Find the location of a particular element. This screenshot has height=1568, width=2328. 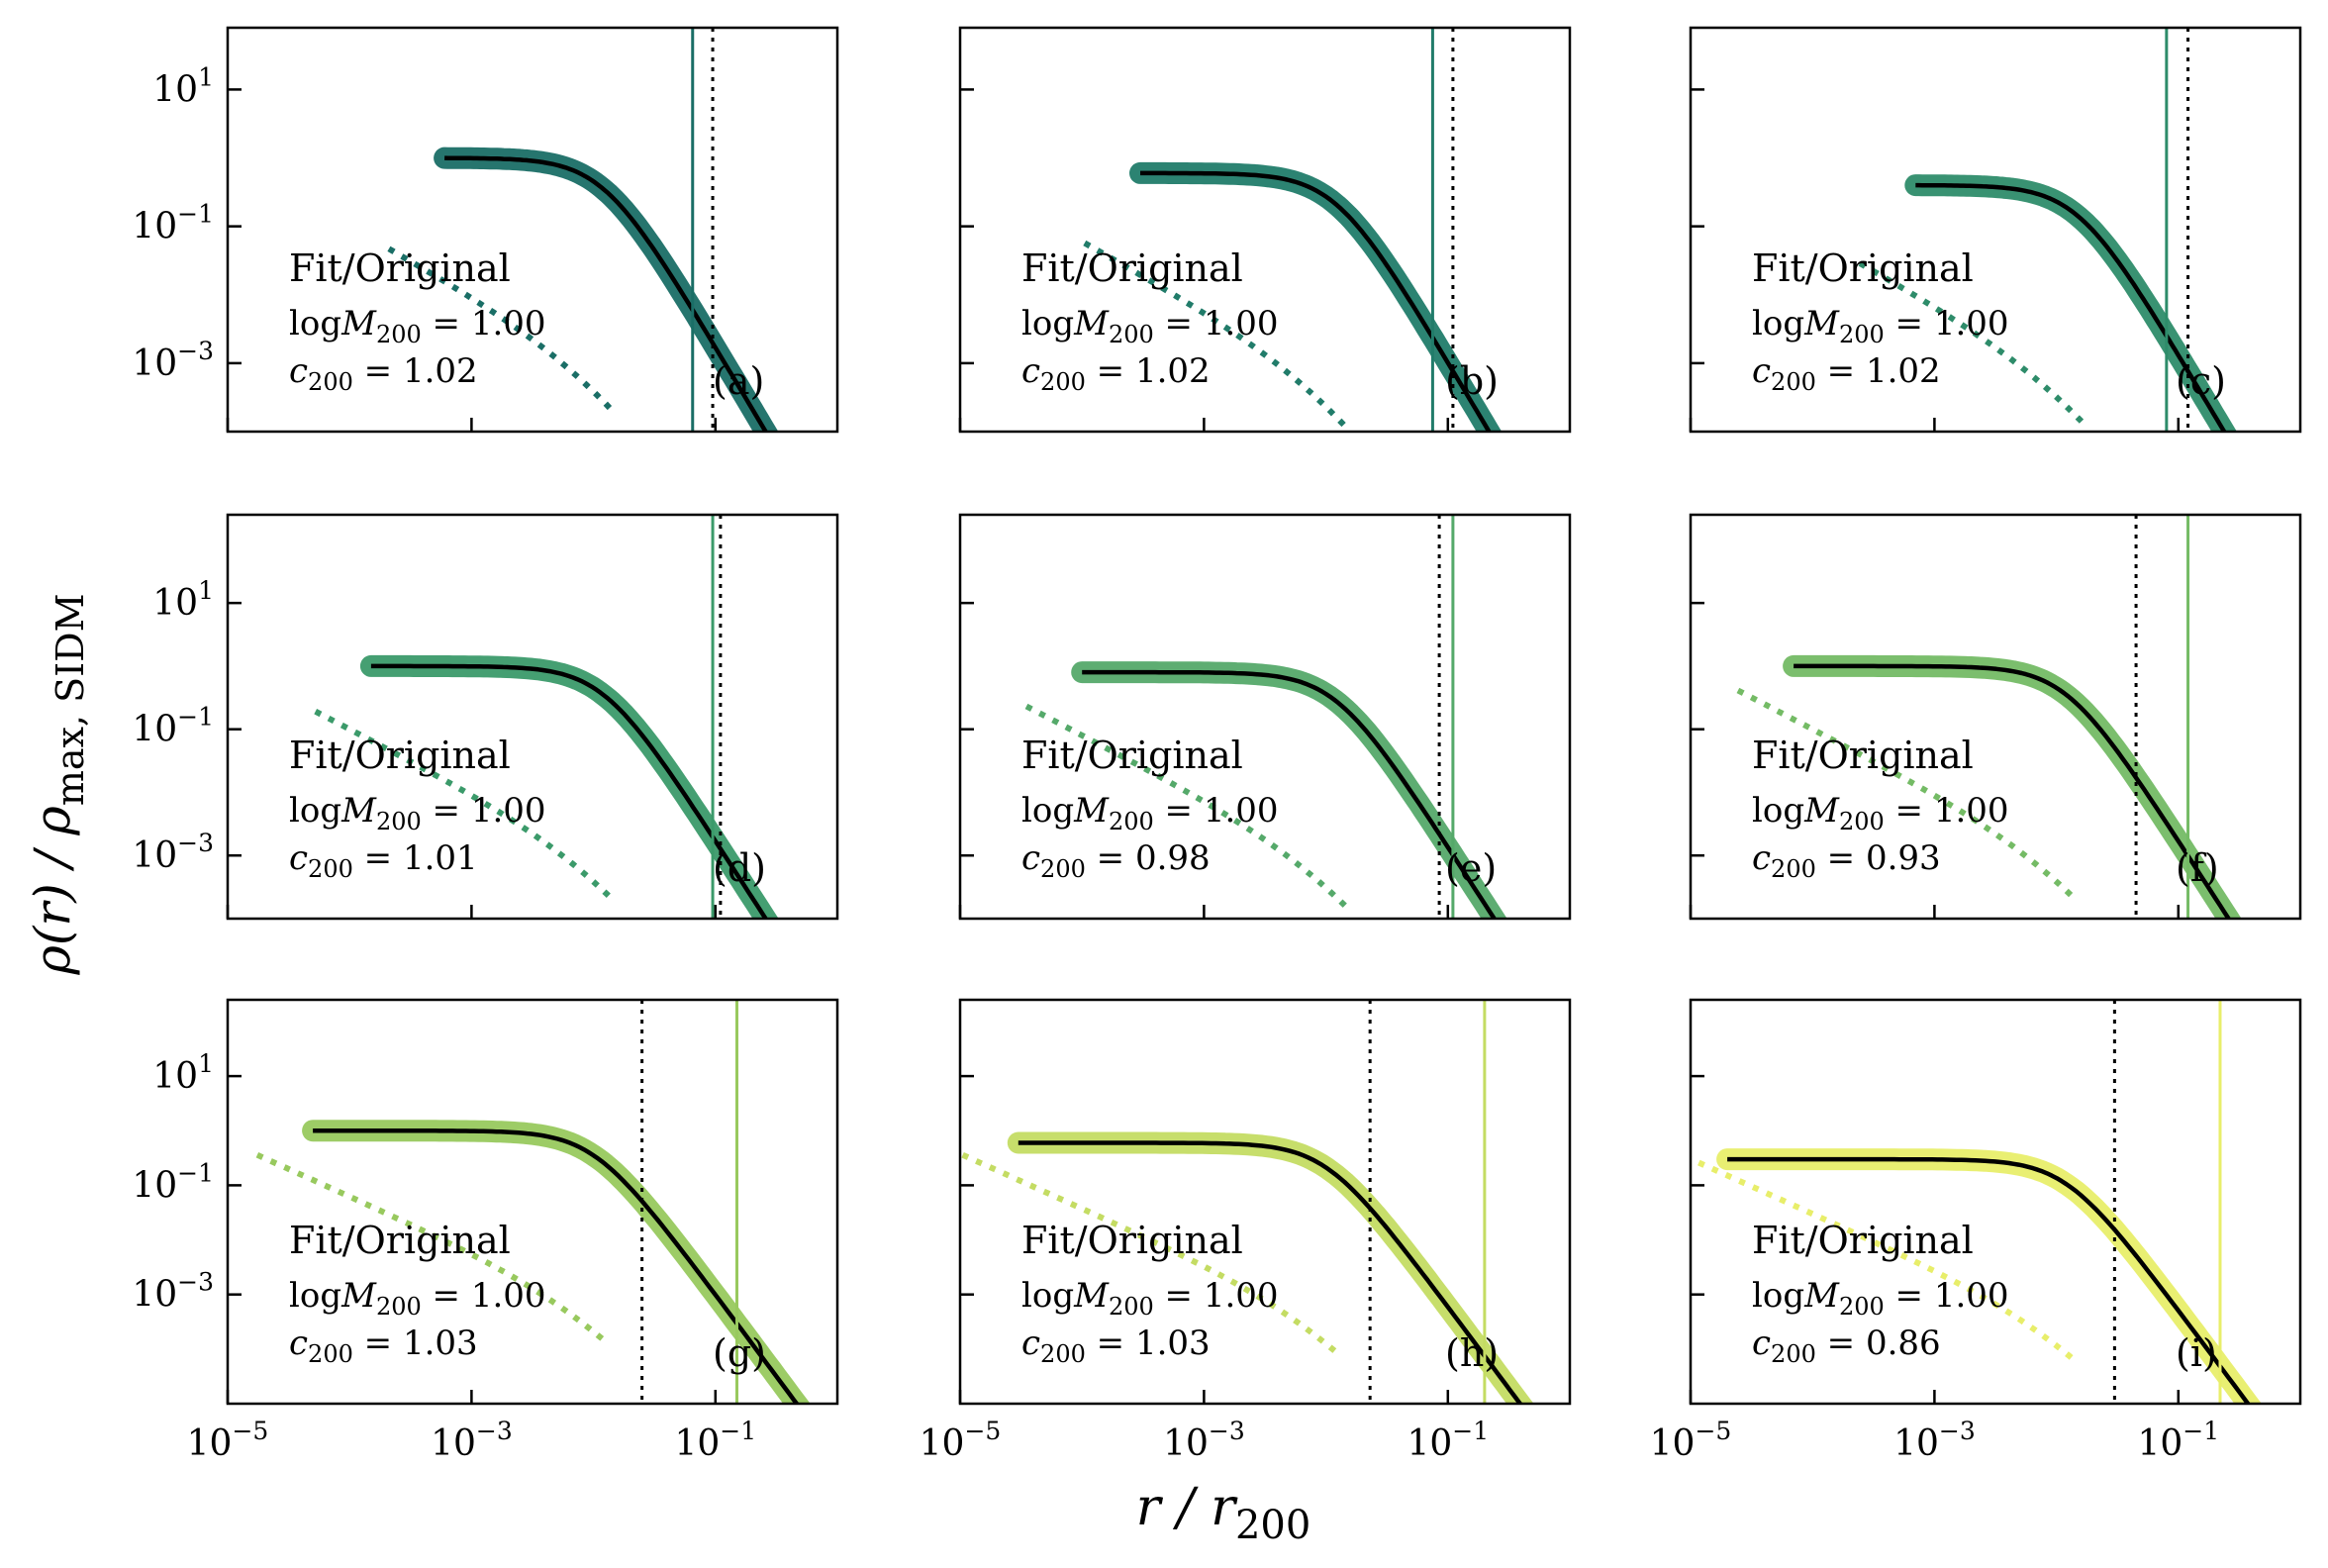

c200-label: c200 = 0.98 is located at coordinates (1116, 860).